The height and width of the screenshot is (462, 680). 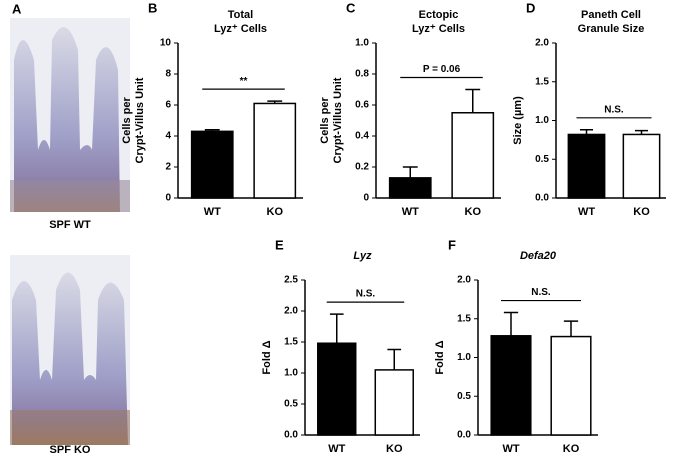 What do you see at coordinates (362, 256) in the screenshot?
I see `chart-title: Lyz` at bounding box center [362, 256].